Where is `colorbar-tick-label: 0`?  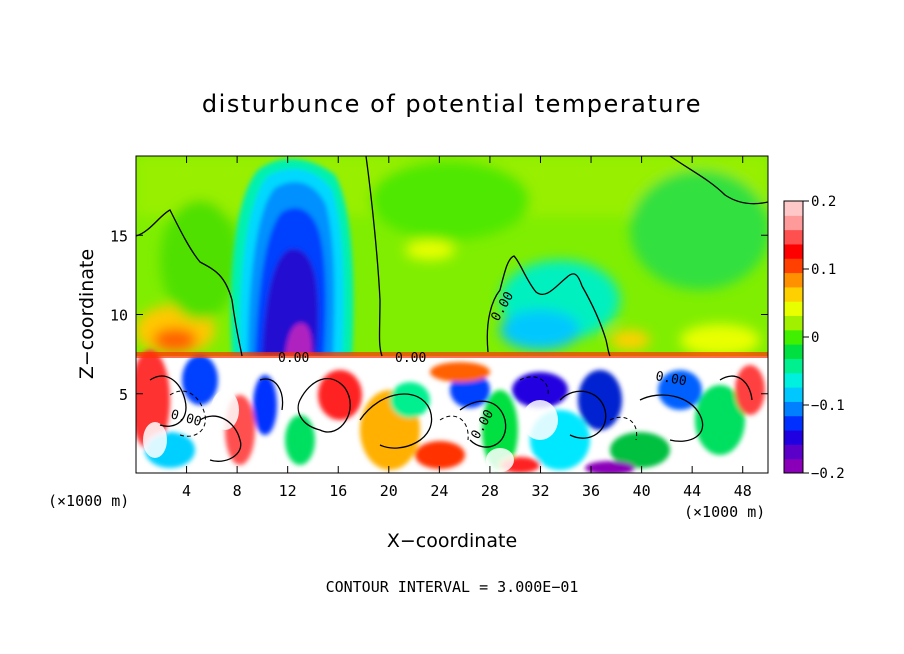
colorbar-tick-label: 0 is located at coordinates (815, 338).